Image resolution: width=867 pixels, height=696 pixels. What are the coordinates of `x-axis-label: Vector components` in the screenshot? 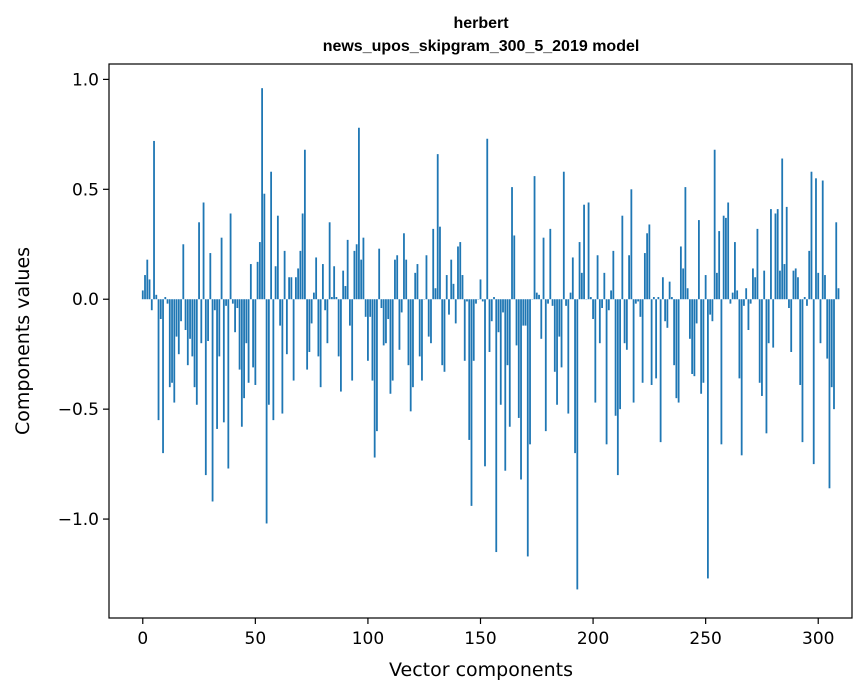 It's located at (481, 670).